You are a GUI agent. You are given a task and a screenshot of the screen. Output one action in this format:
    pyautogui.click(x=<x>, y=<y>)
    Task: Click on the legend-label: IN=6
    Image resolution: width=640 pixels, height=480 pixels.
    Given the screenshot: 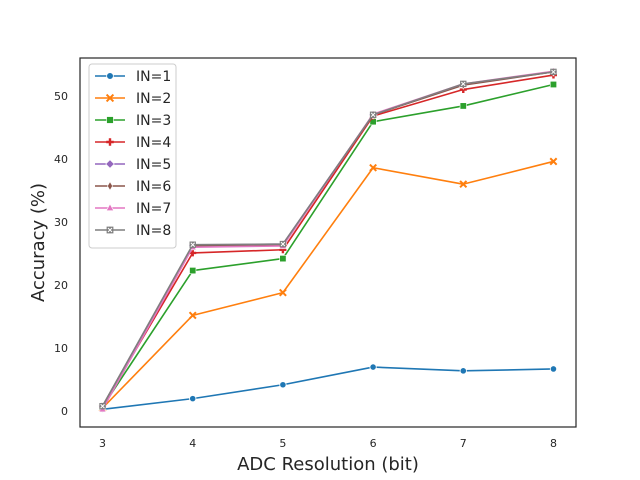 What is the action you would take?
    pyautogui.click(x=153, y=187)
    